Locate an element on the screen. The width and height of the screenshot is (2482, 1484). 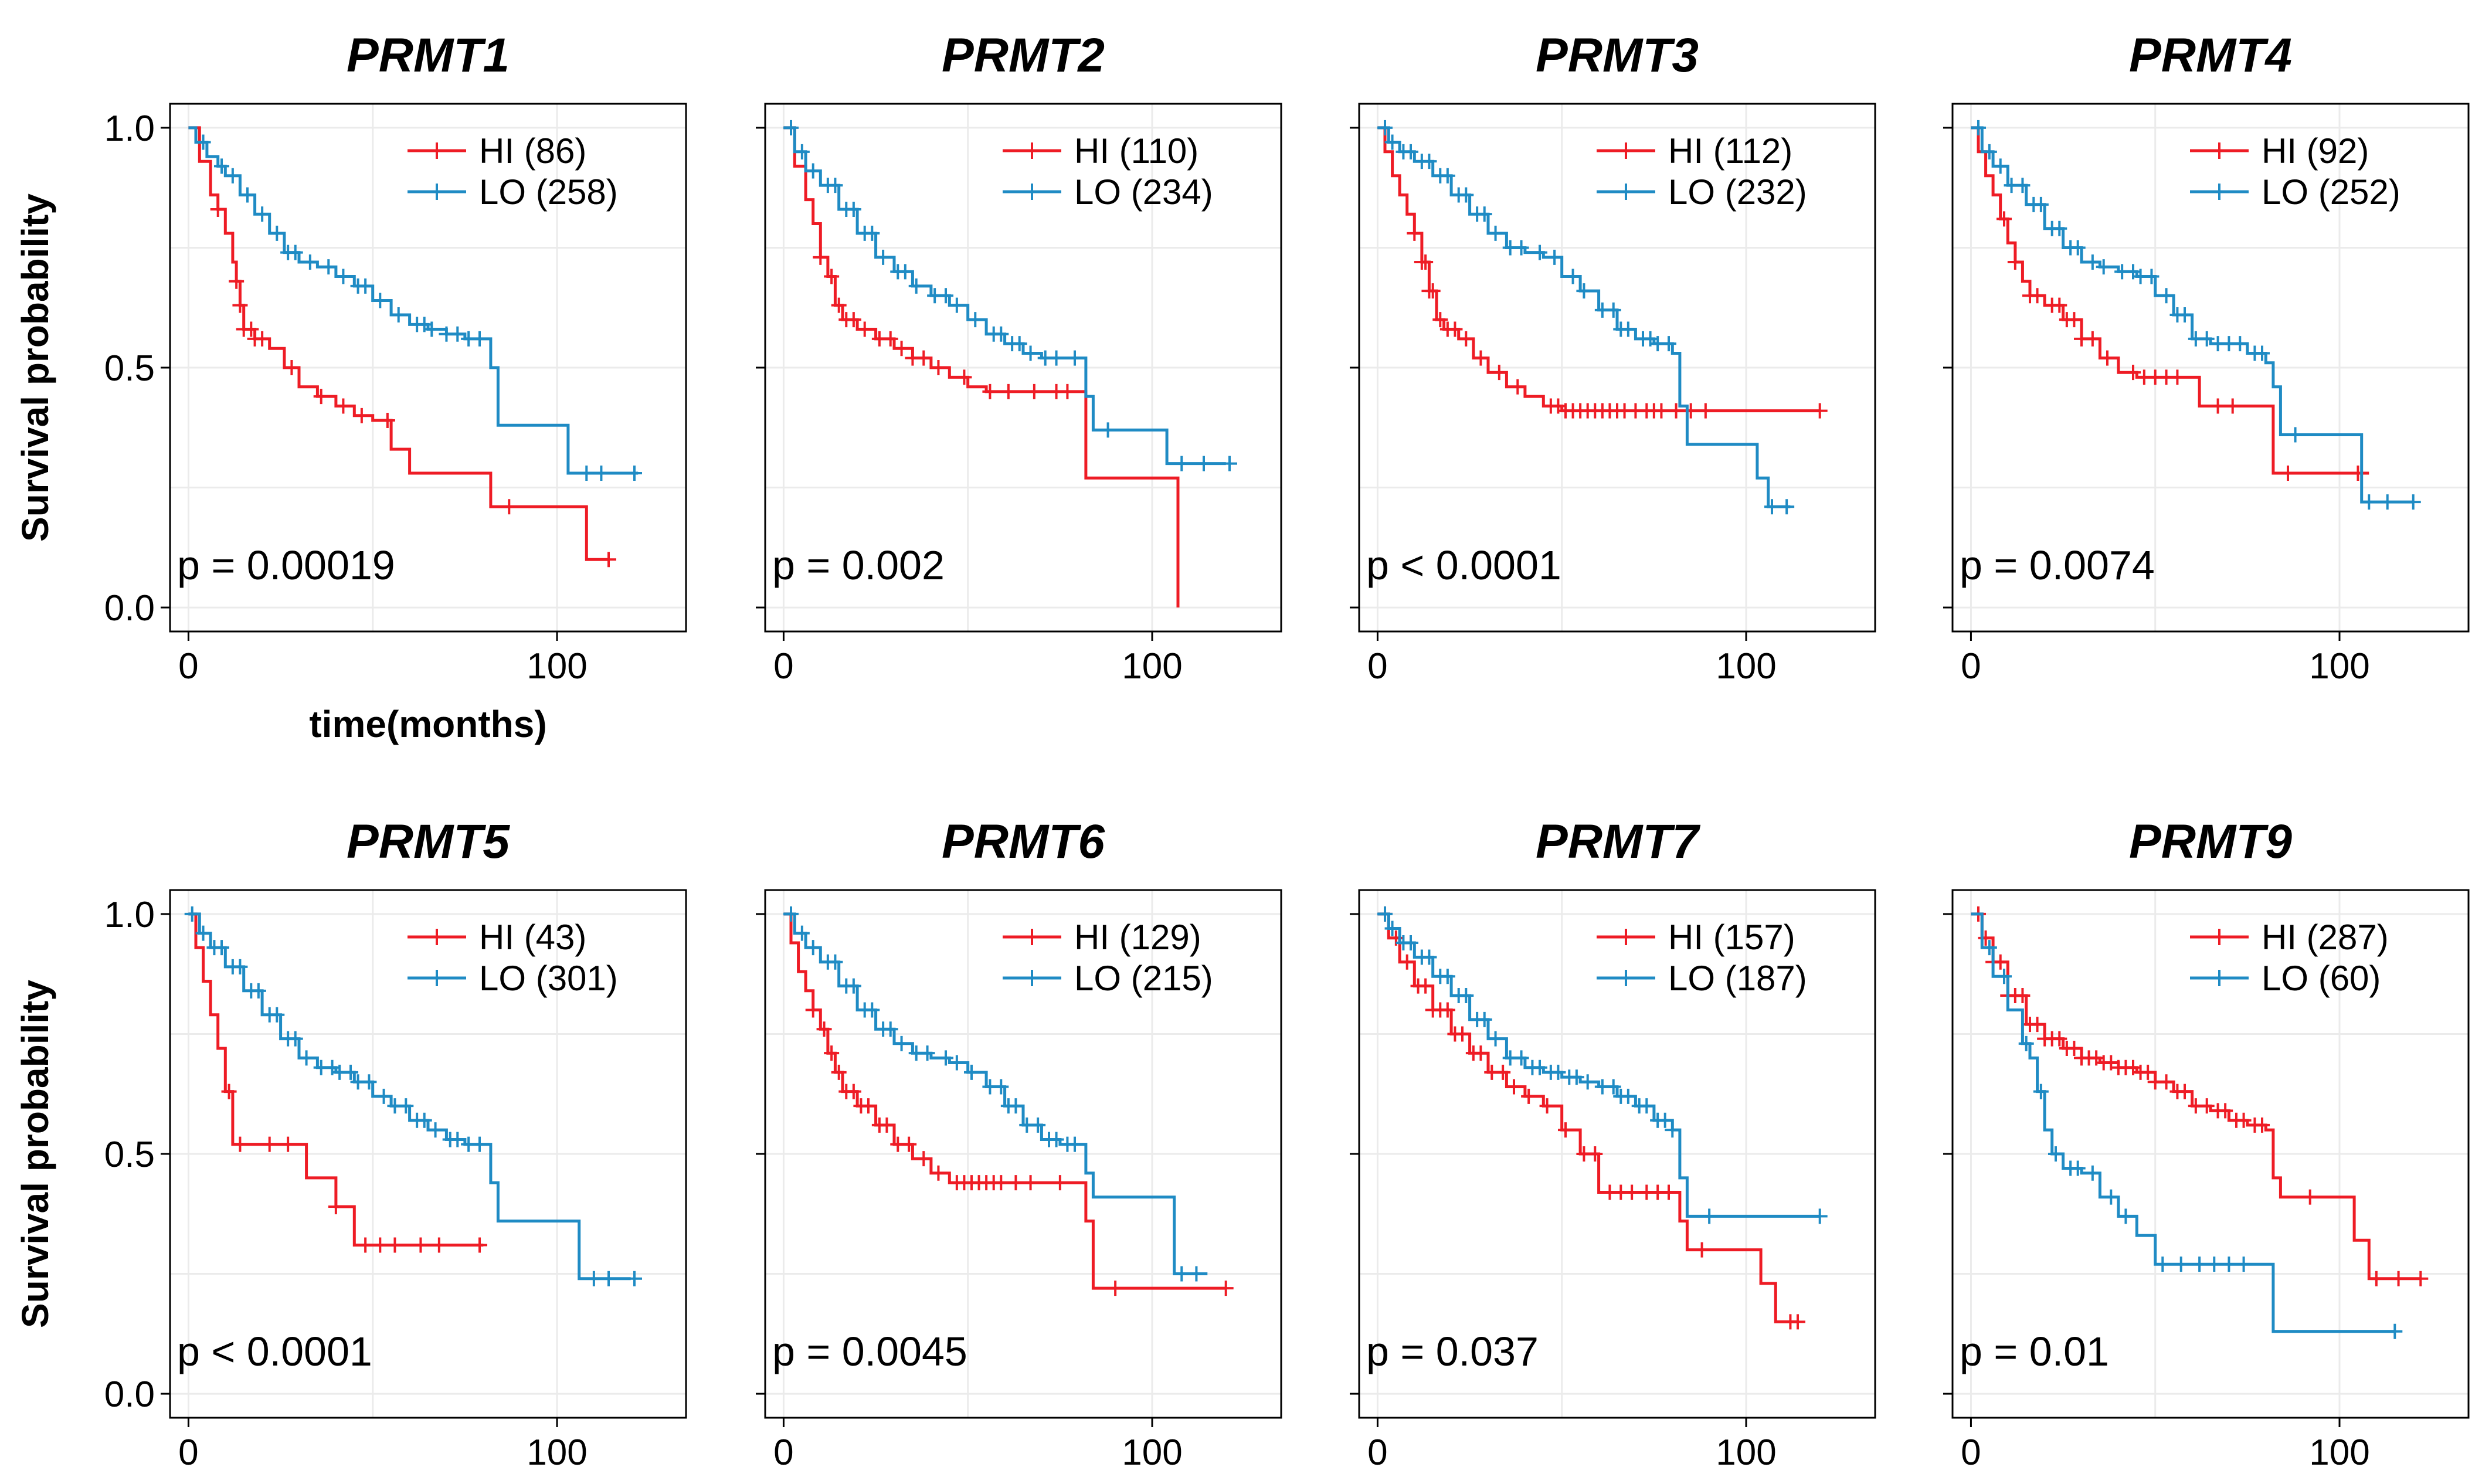
y-tick-label: 0.5 is located at coordinates (129, 369).